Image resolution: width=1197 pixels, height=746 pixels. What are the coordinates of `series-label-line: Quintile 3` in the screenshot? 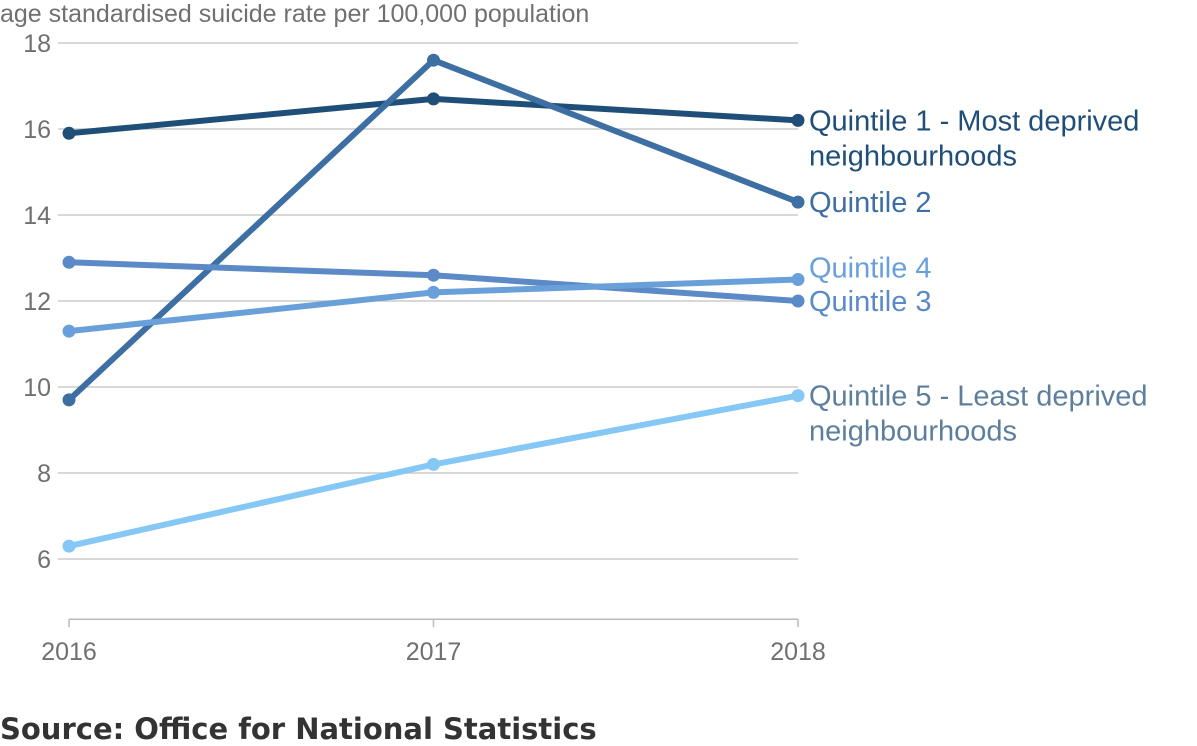 It's located at (870, 302).